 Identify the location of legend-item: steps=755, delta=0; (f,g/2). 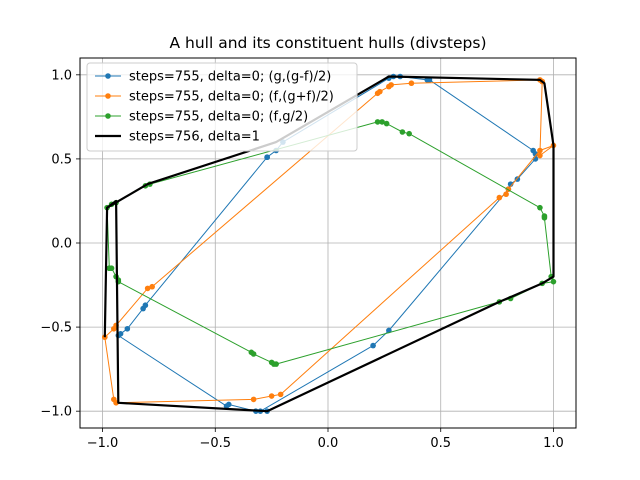
(201, 117).